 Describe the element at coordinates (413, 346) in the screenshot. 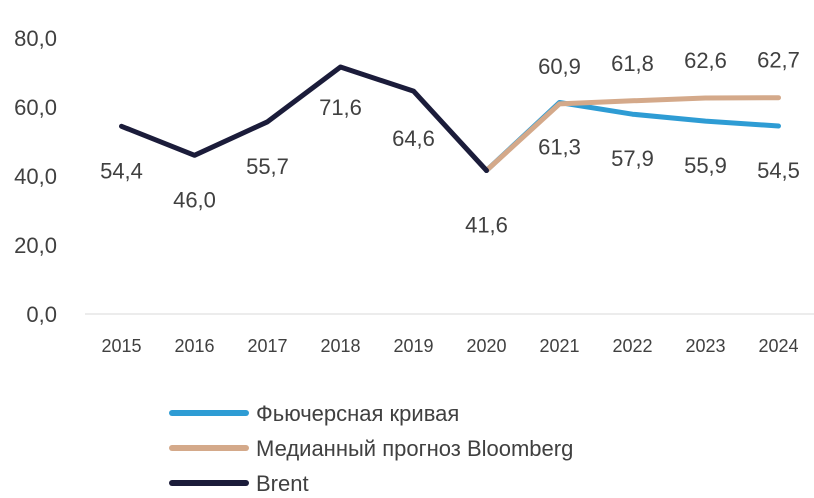

I see `x-tick-label: 2019` at that location.